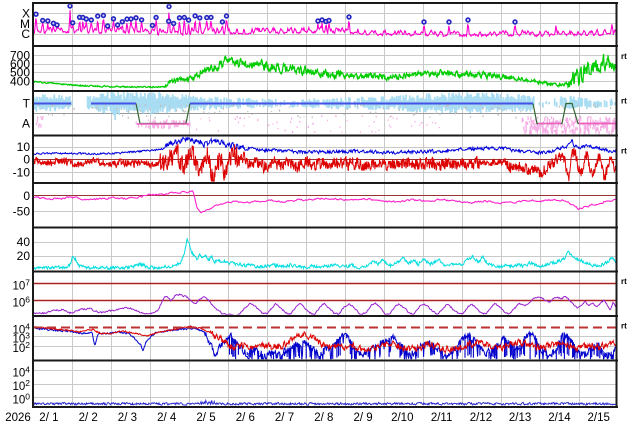  I want to click on svg-text: T, so click(27, 104).